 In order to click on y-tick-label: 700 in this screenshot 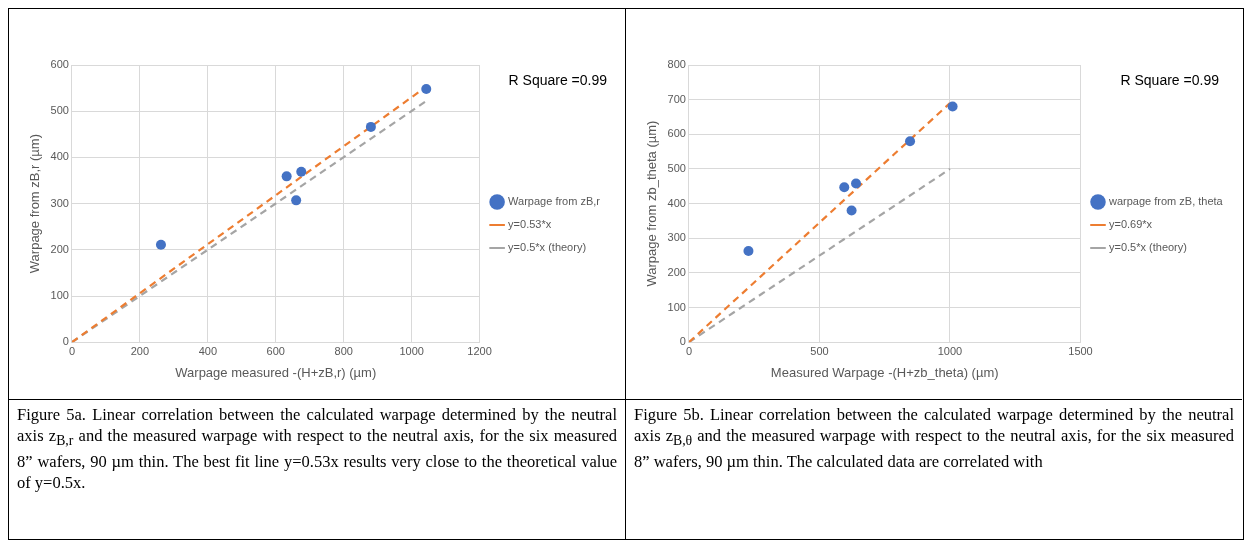, I will do `click(676, 98)`.